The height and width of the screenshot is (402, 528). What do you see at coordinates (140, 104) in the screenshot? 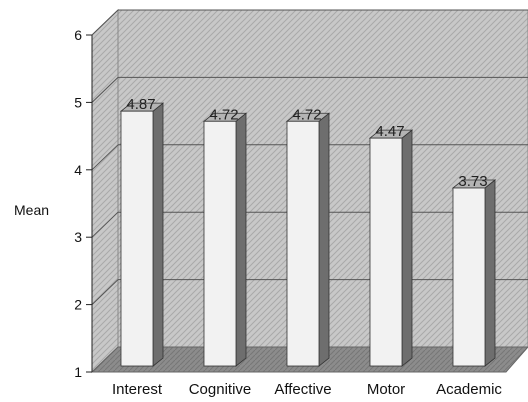
I see `data-label: 4.87` at bounding box center [140, 104].